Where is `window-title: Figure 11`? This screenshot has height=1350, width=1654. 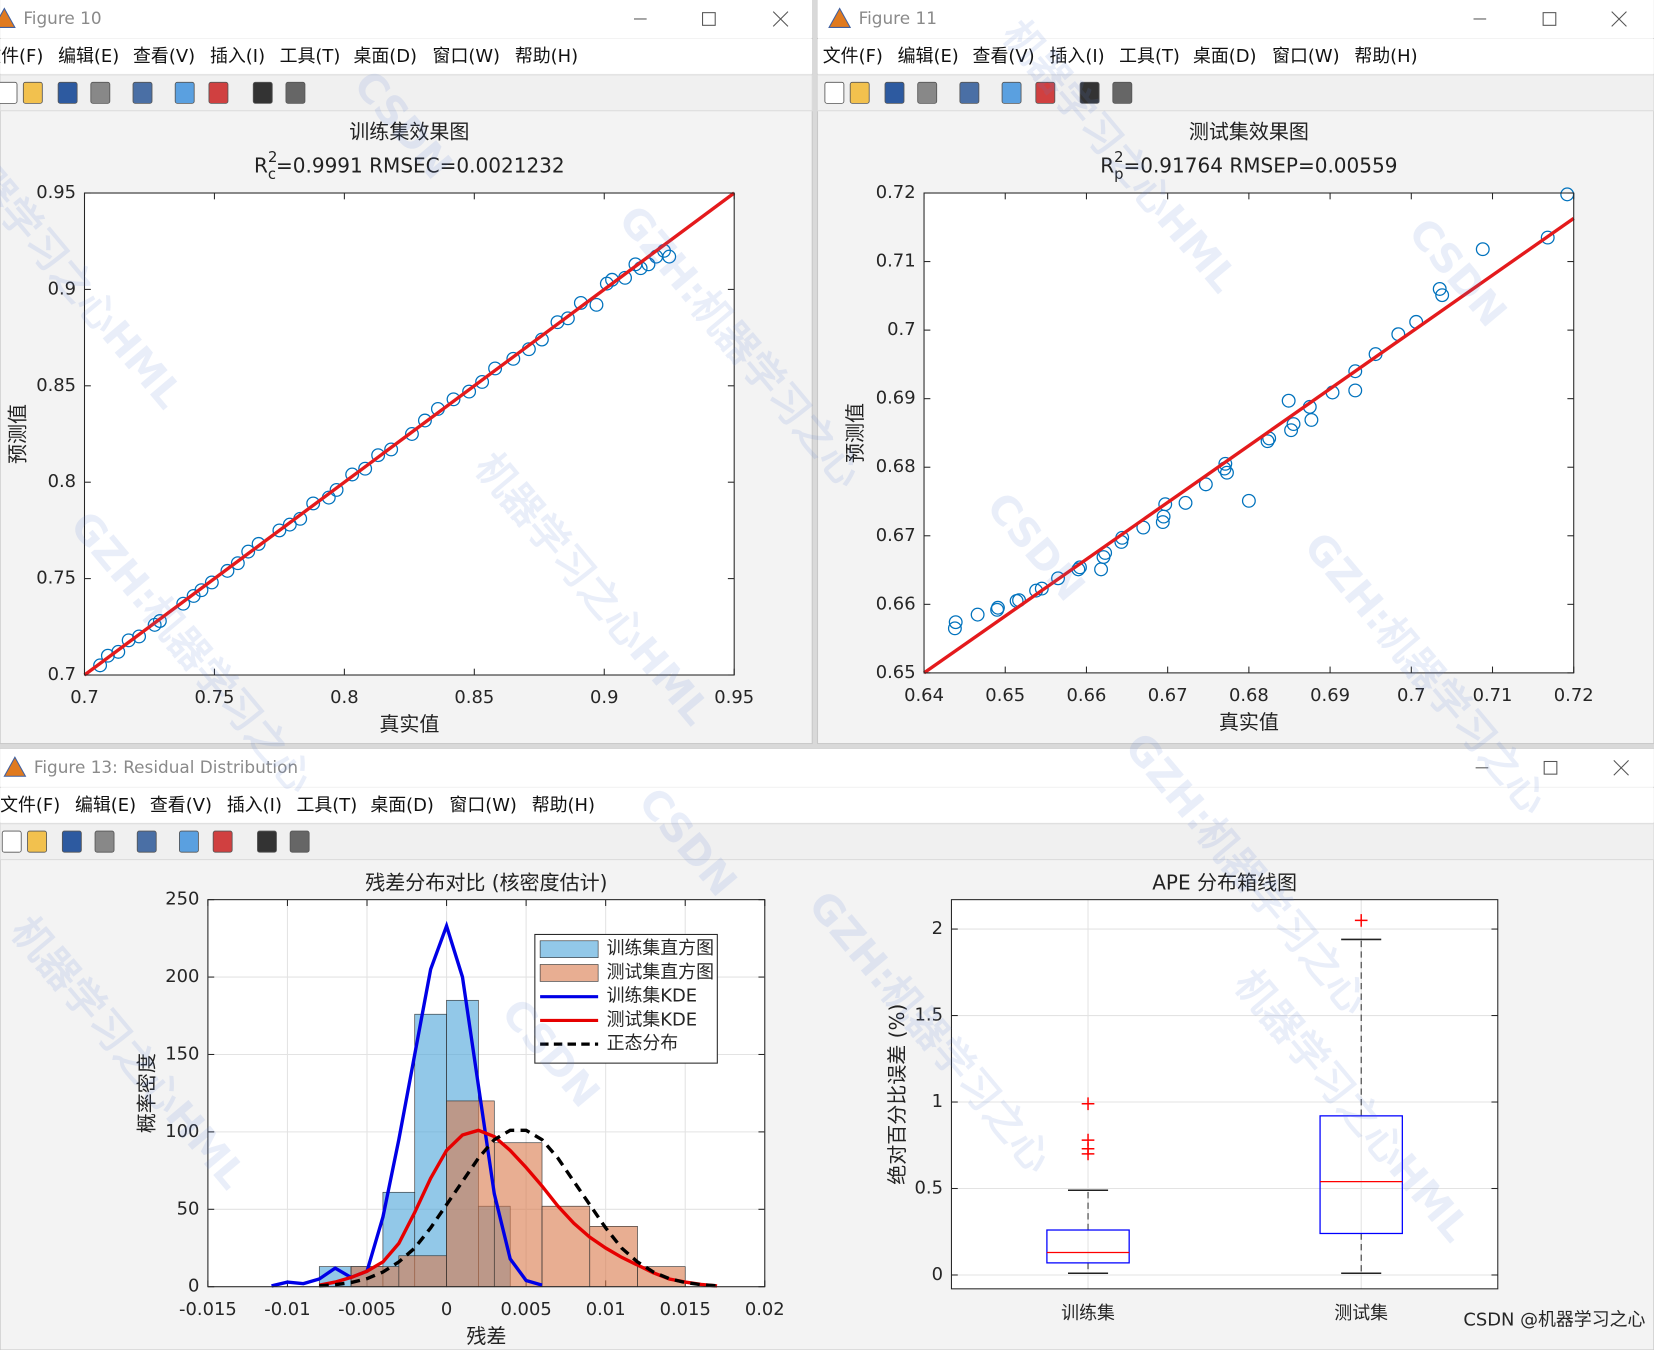
window-title: Figure 11 is located at coordinates (898, 18).